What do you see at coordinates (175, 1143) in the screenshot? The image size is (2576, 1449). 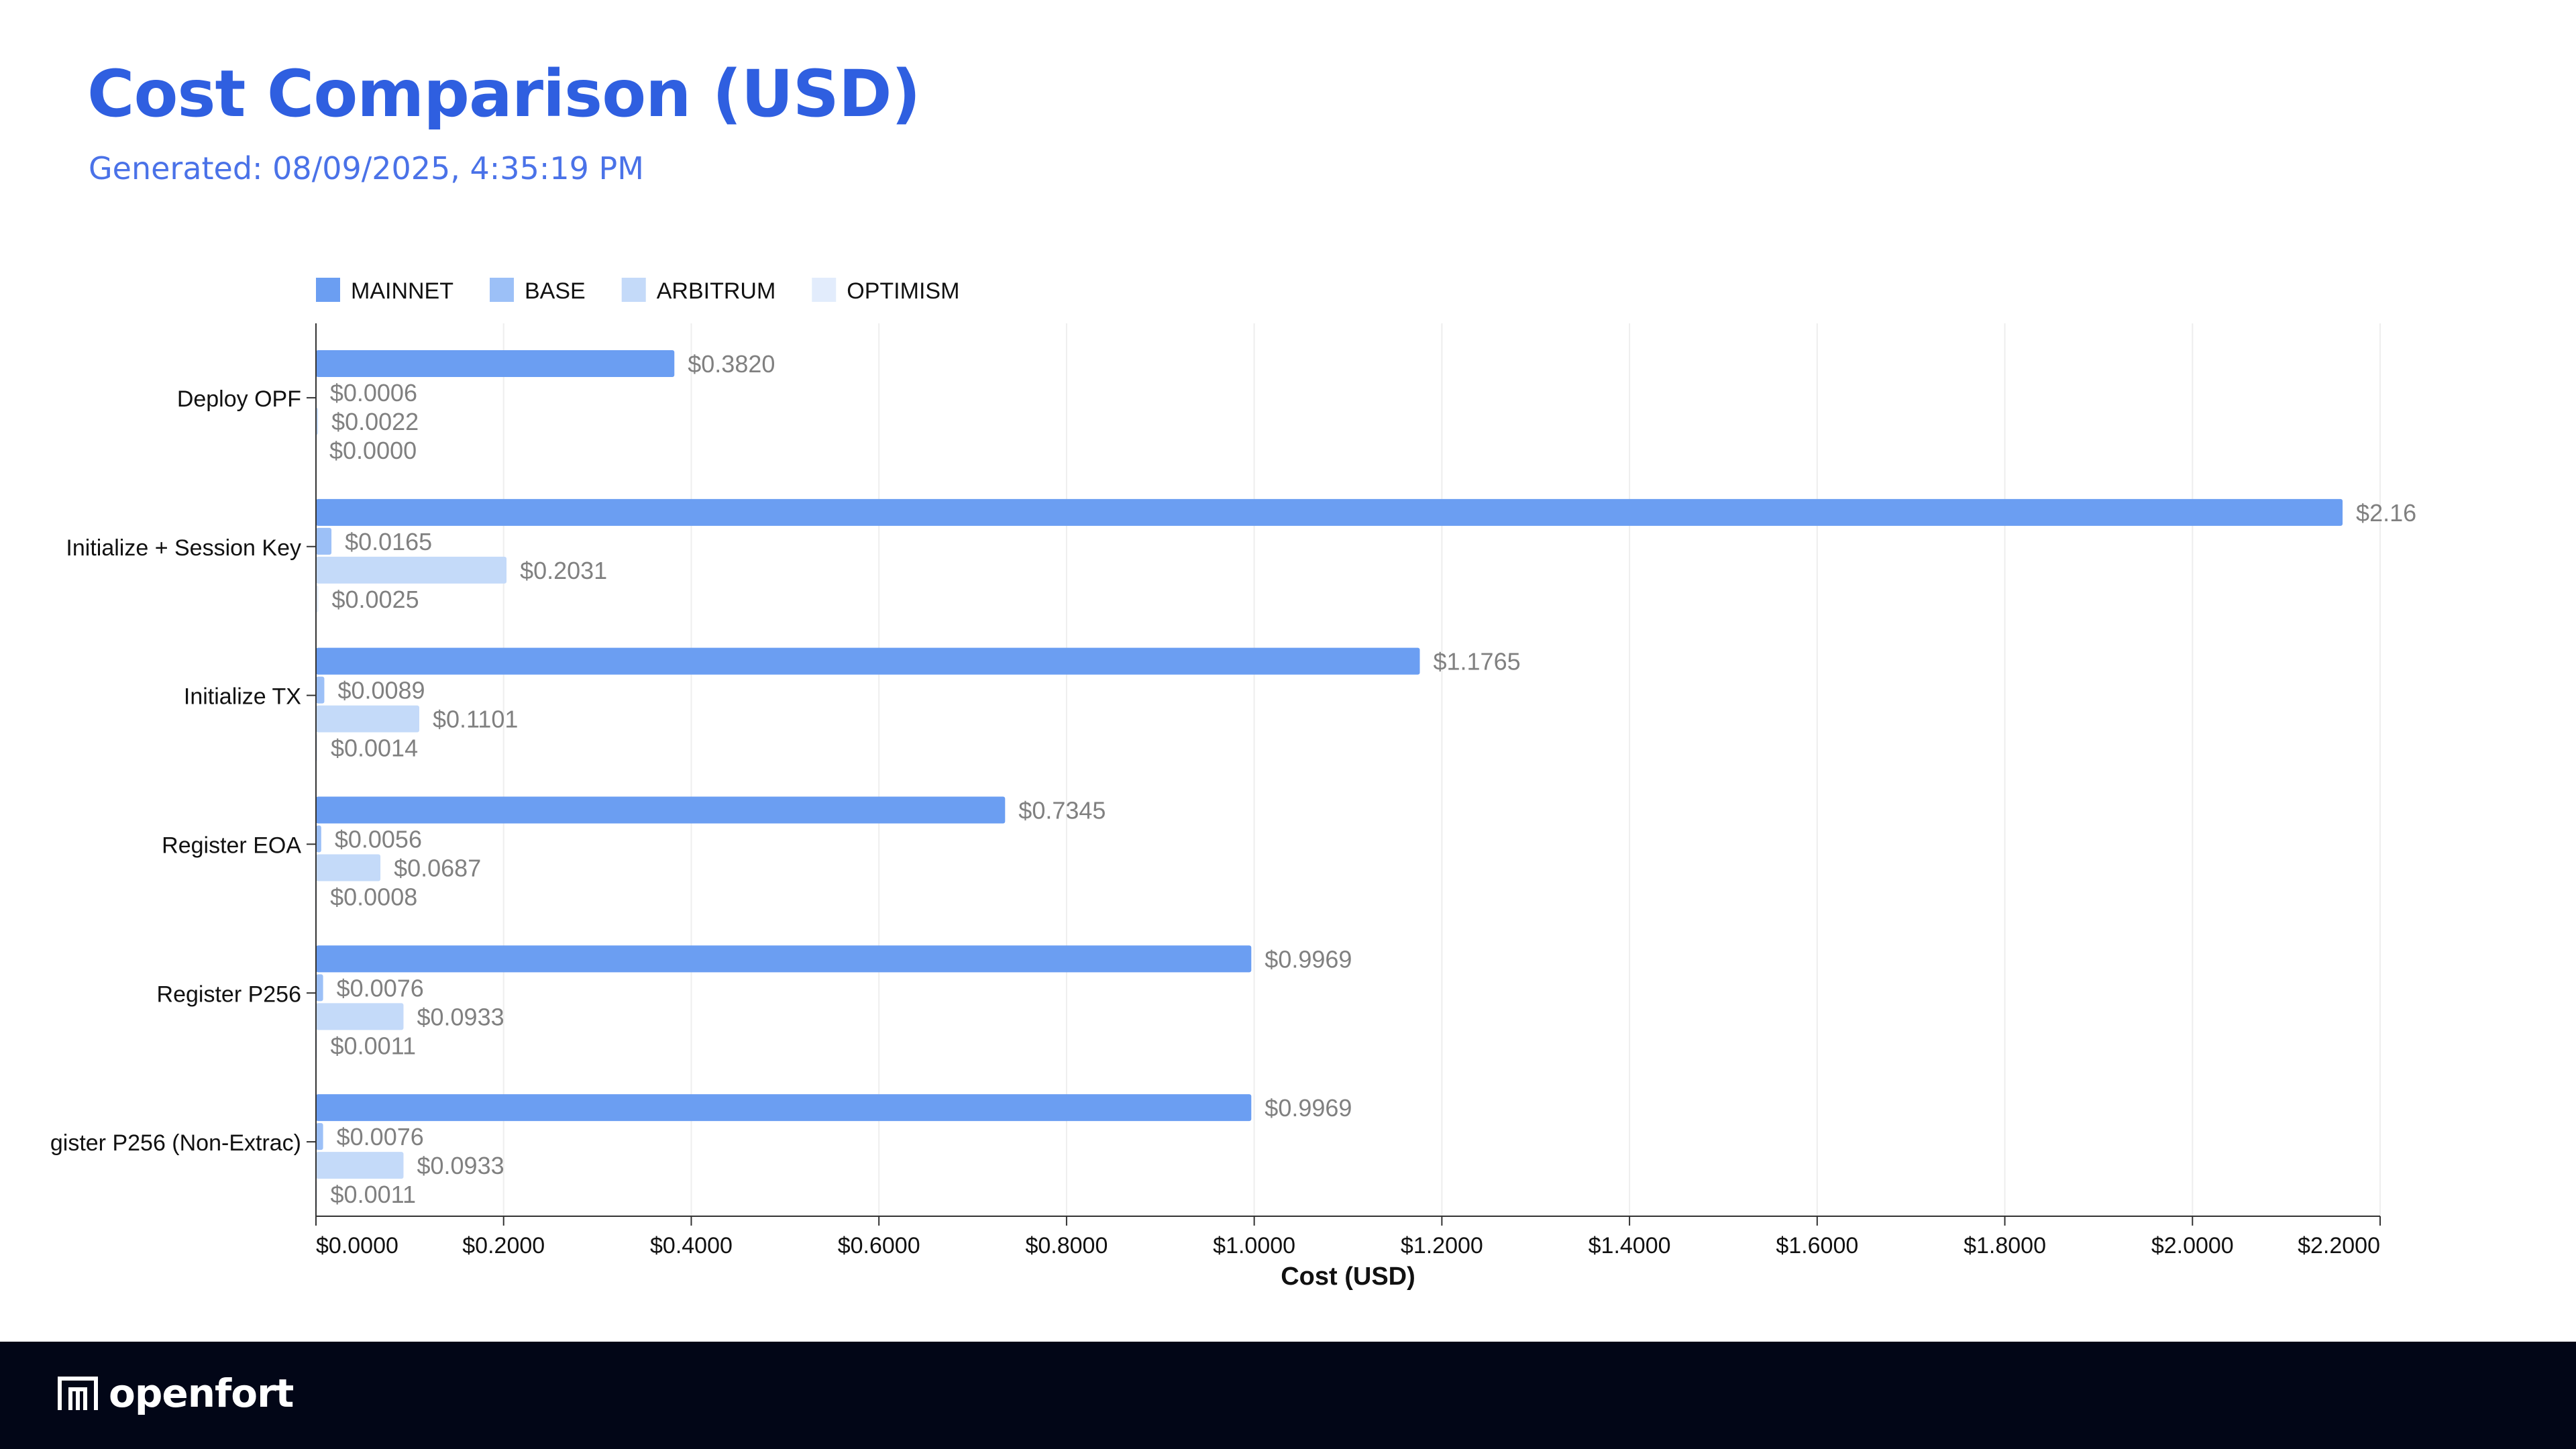 I see `y-tick-label: gister P256 (Non-Extrac)` at bounding box center [175, 1143].